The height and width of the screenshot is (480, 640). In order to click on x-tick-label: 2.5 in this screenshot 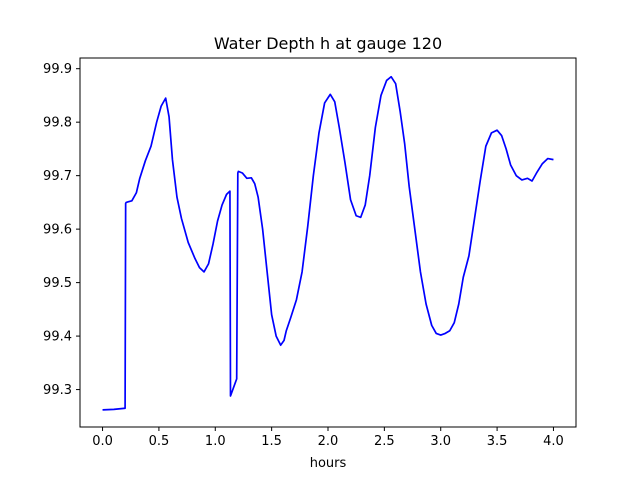, I will do `click(384, 441)`.